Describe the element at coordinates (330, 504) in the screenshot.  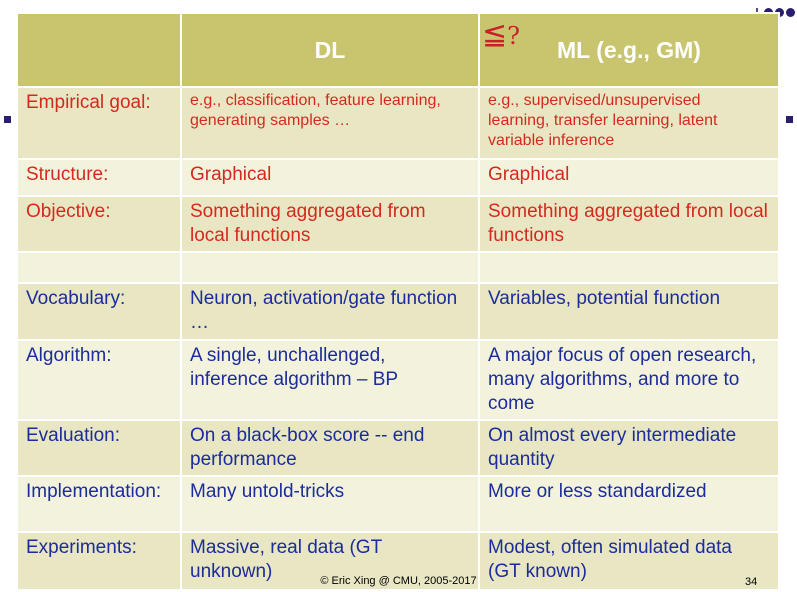
I see `dl-cell: Many untold-tricks` at that location.